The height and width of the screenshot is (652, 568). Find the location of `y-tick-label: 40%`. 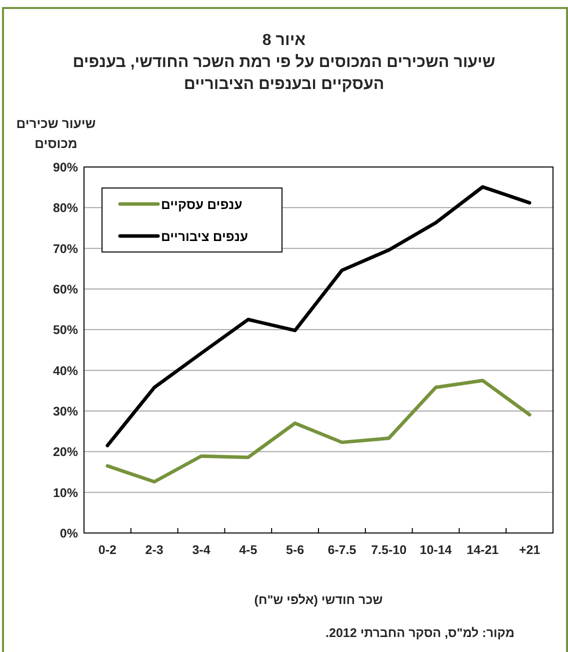

y-tick-label: 40% is located at coordinates (65, 371).